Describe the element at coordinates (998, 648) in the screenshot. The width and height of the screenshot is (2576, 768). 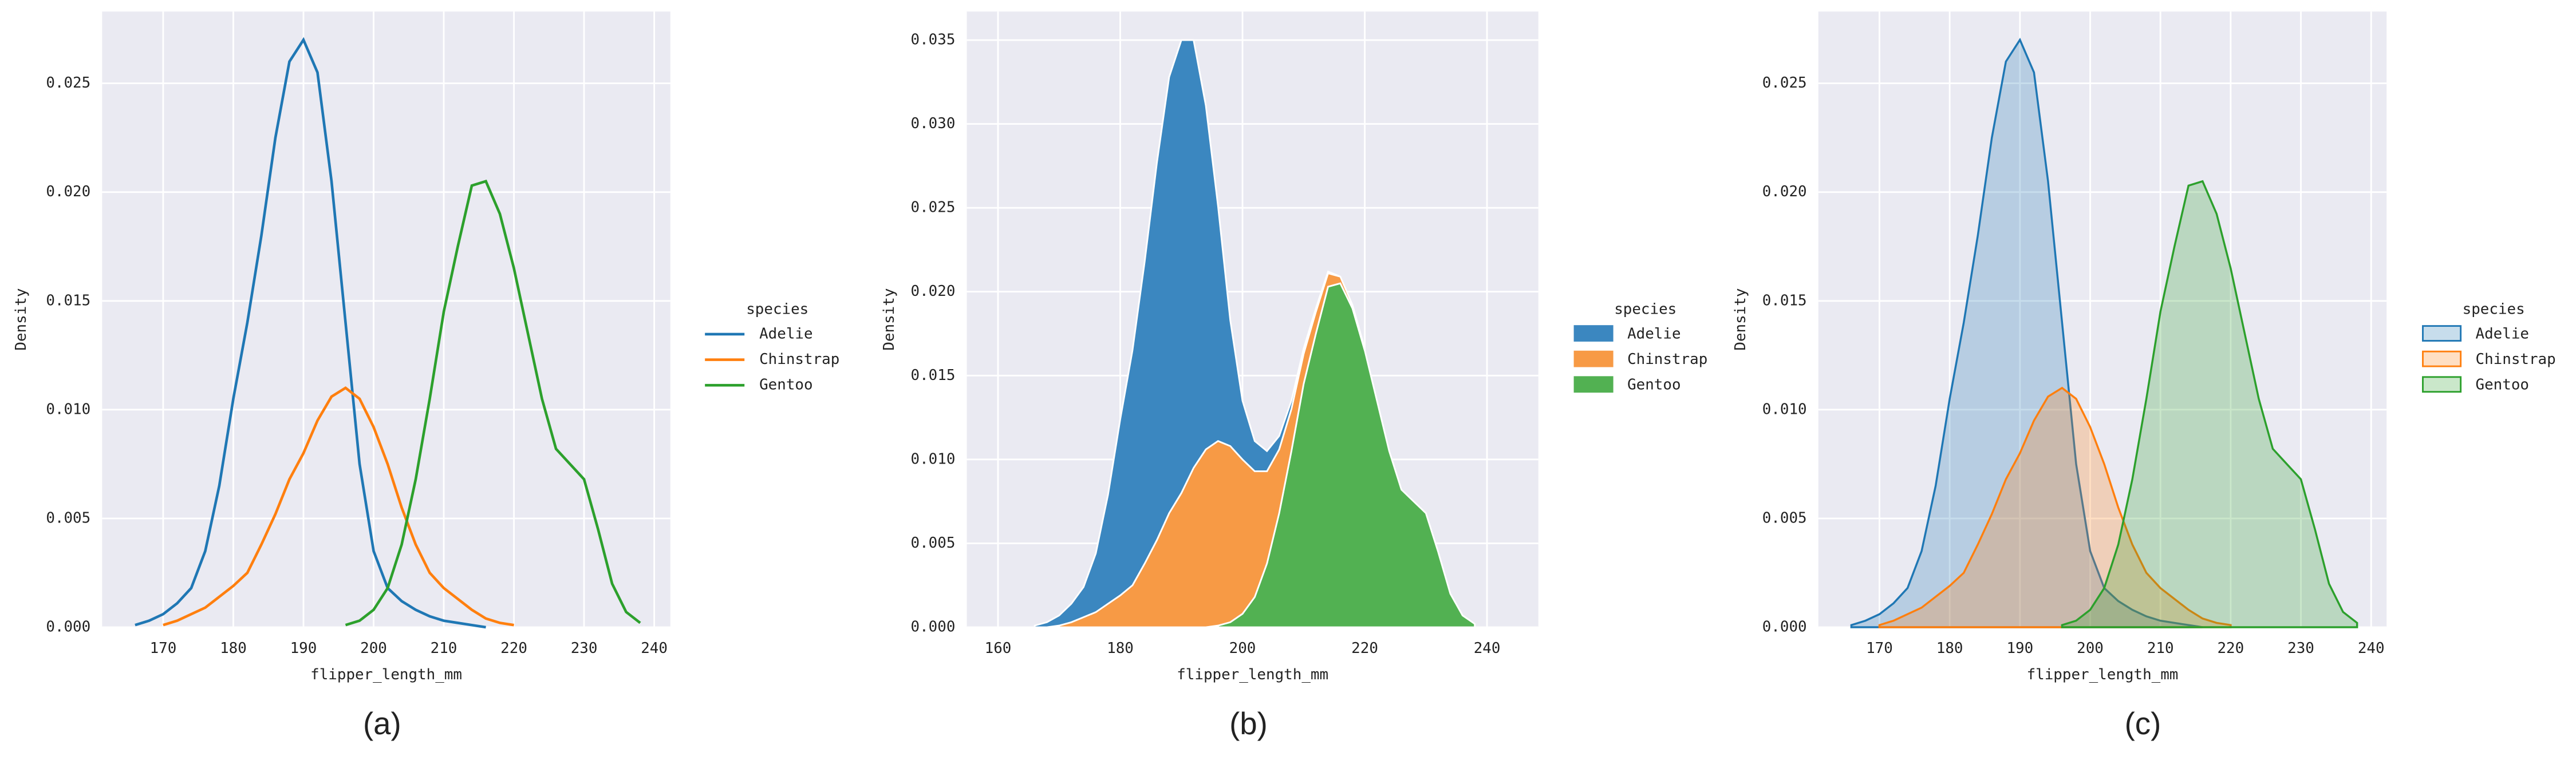
I see `x-tick-label: 160` at that location.